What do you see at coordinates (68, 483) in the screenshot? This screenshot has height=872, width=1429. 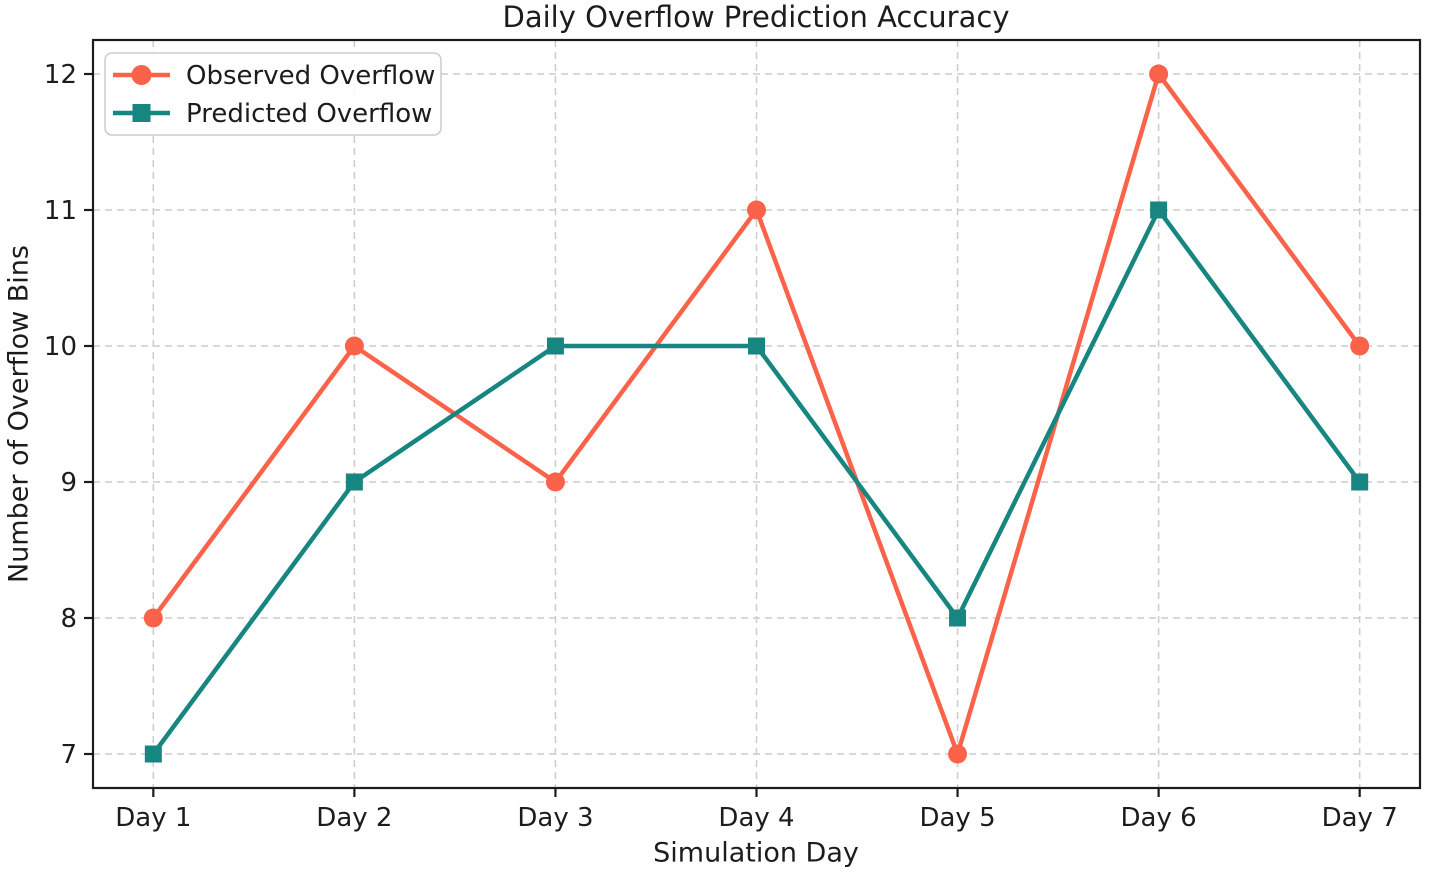 I see `y-tick-label: 9` at bounding box center [68, 483].